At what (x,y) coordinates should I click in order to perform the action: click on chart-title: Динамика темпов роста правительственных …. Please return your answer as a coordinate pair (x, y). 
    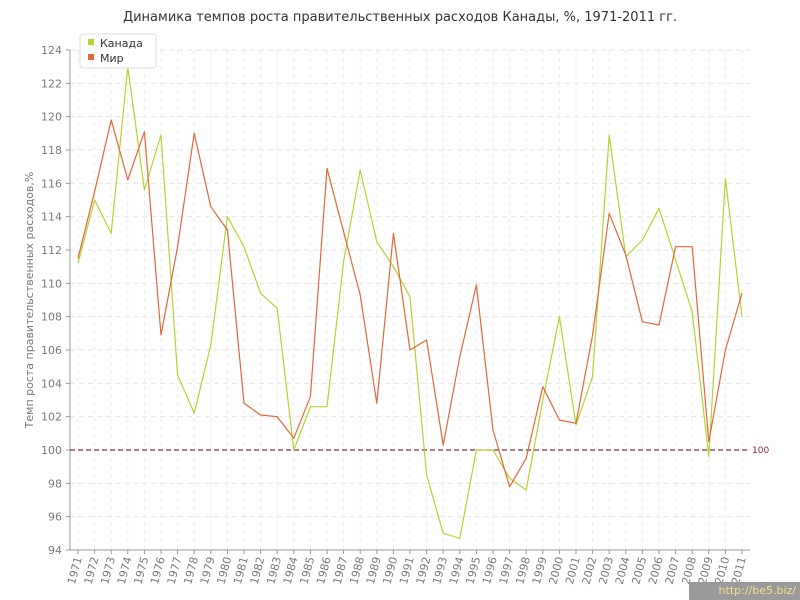
    Looking at the image, I should click on (400, 17).